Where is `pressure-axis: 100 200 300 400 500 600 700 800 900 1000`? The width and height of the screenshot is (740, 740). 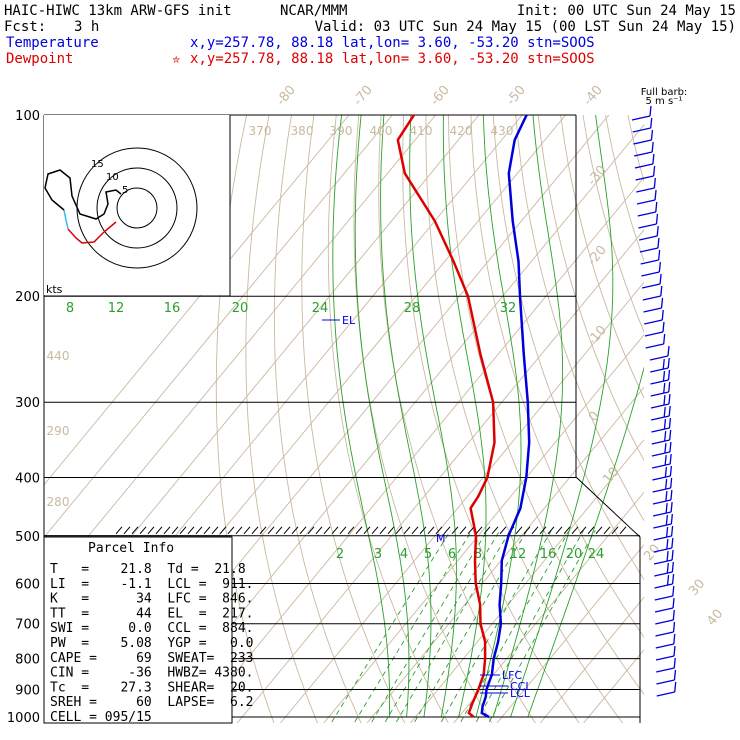
pressure-axis: 100 200 300 400 500 600 700 800 900 1000 is located at coordinates (23, 417).